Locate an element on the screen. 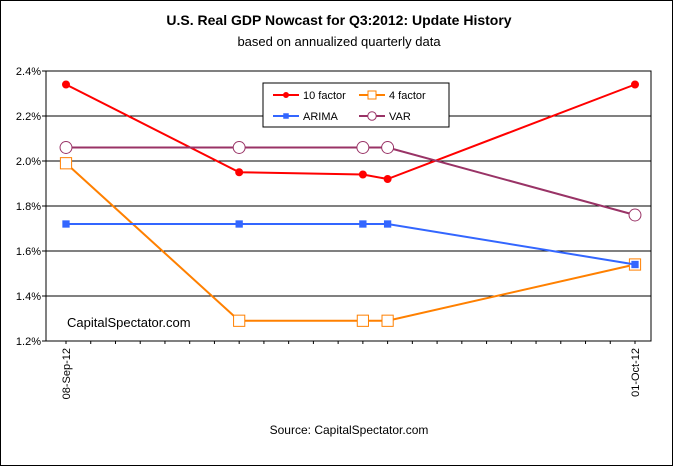 The image size is (673, 466). y-tick-label: 2.4% is located at coordinates (28, 72).